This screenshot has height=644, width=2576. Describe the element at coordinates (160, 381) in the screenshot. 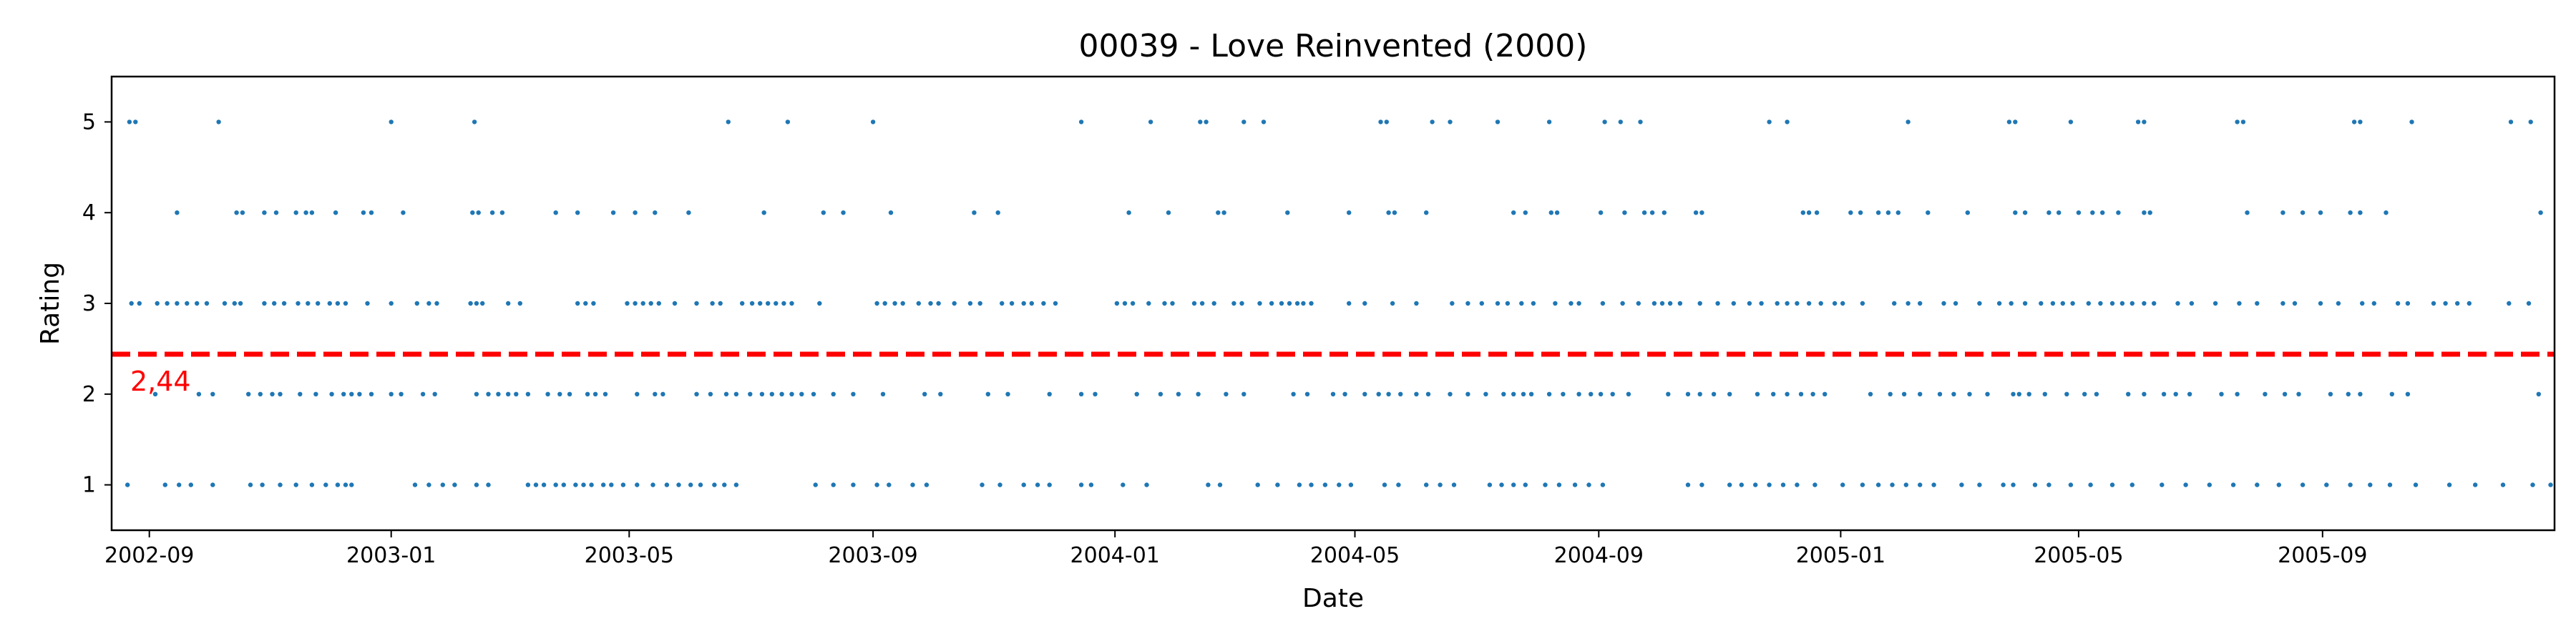

I see `mean-reference-label: 2,44` at that location.